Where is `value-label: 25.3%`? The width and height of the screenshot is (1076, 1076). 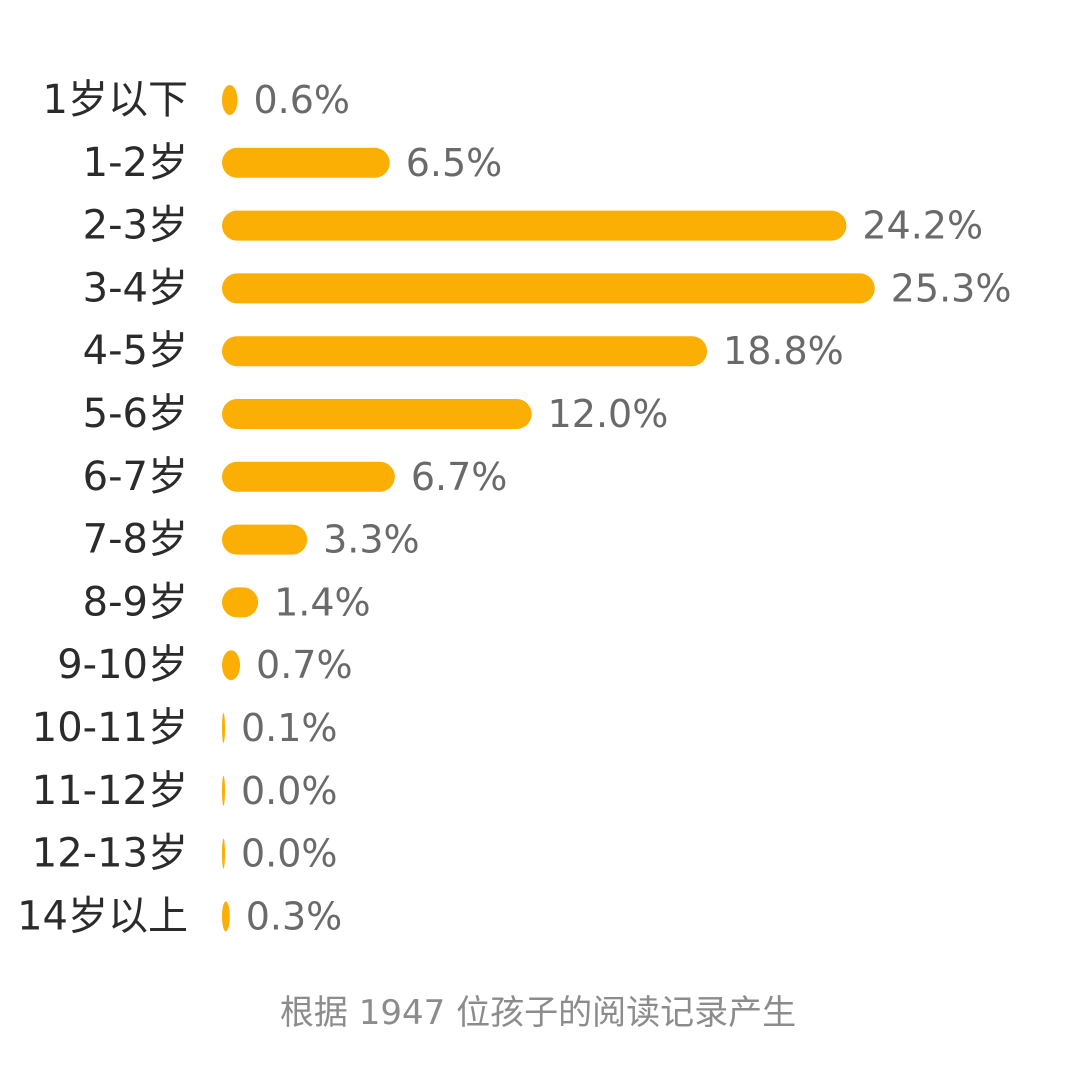
value-label: 25.3% is located at coordinates (951, 288).